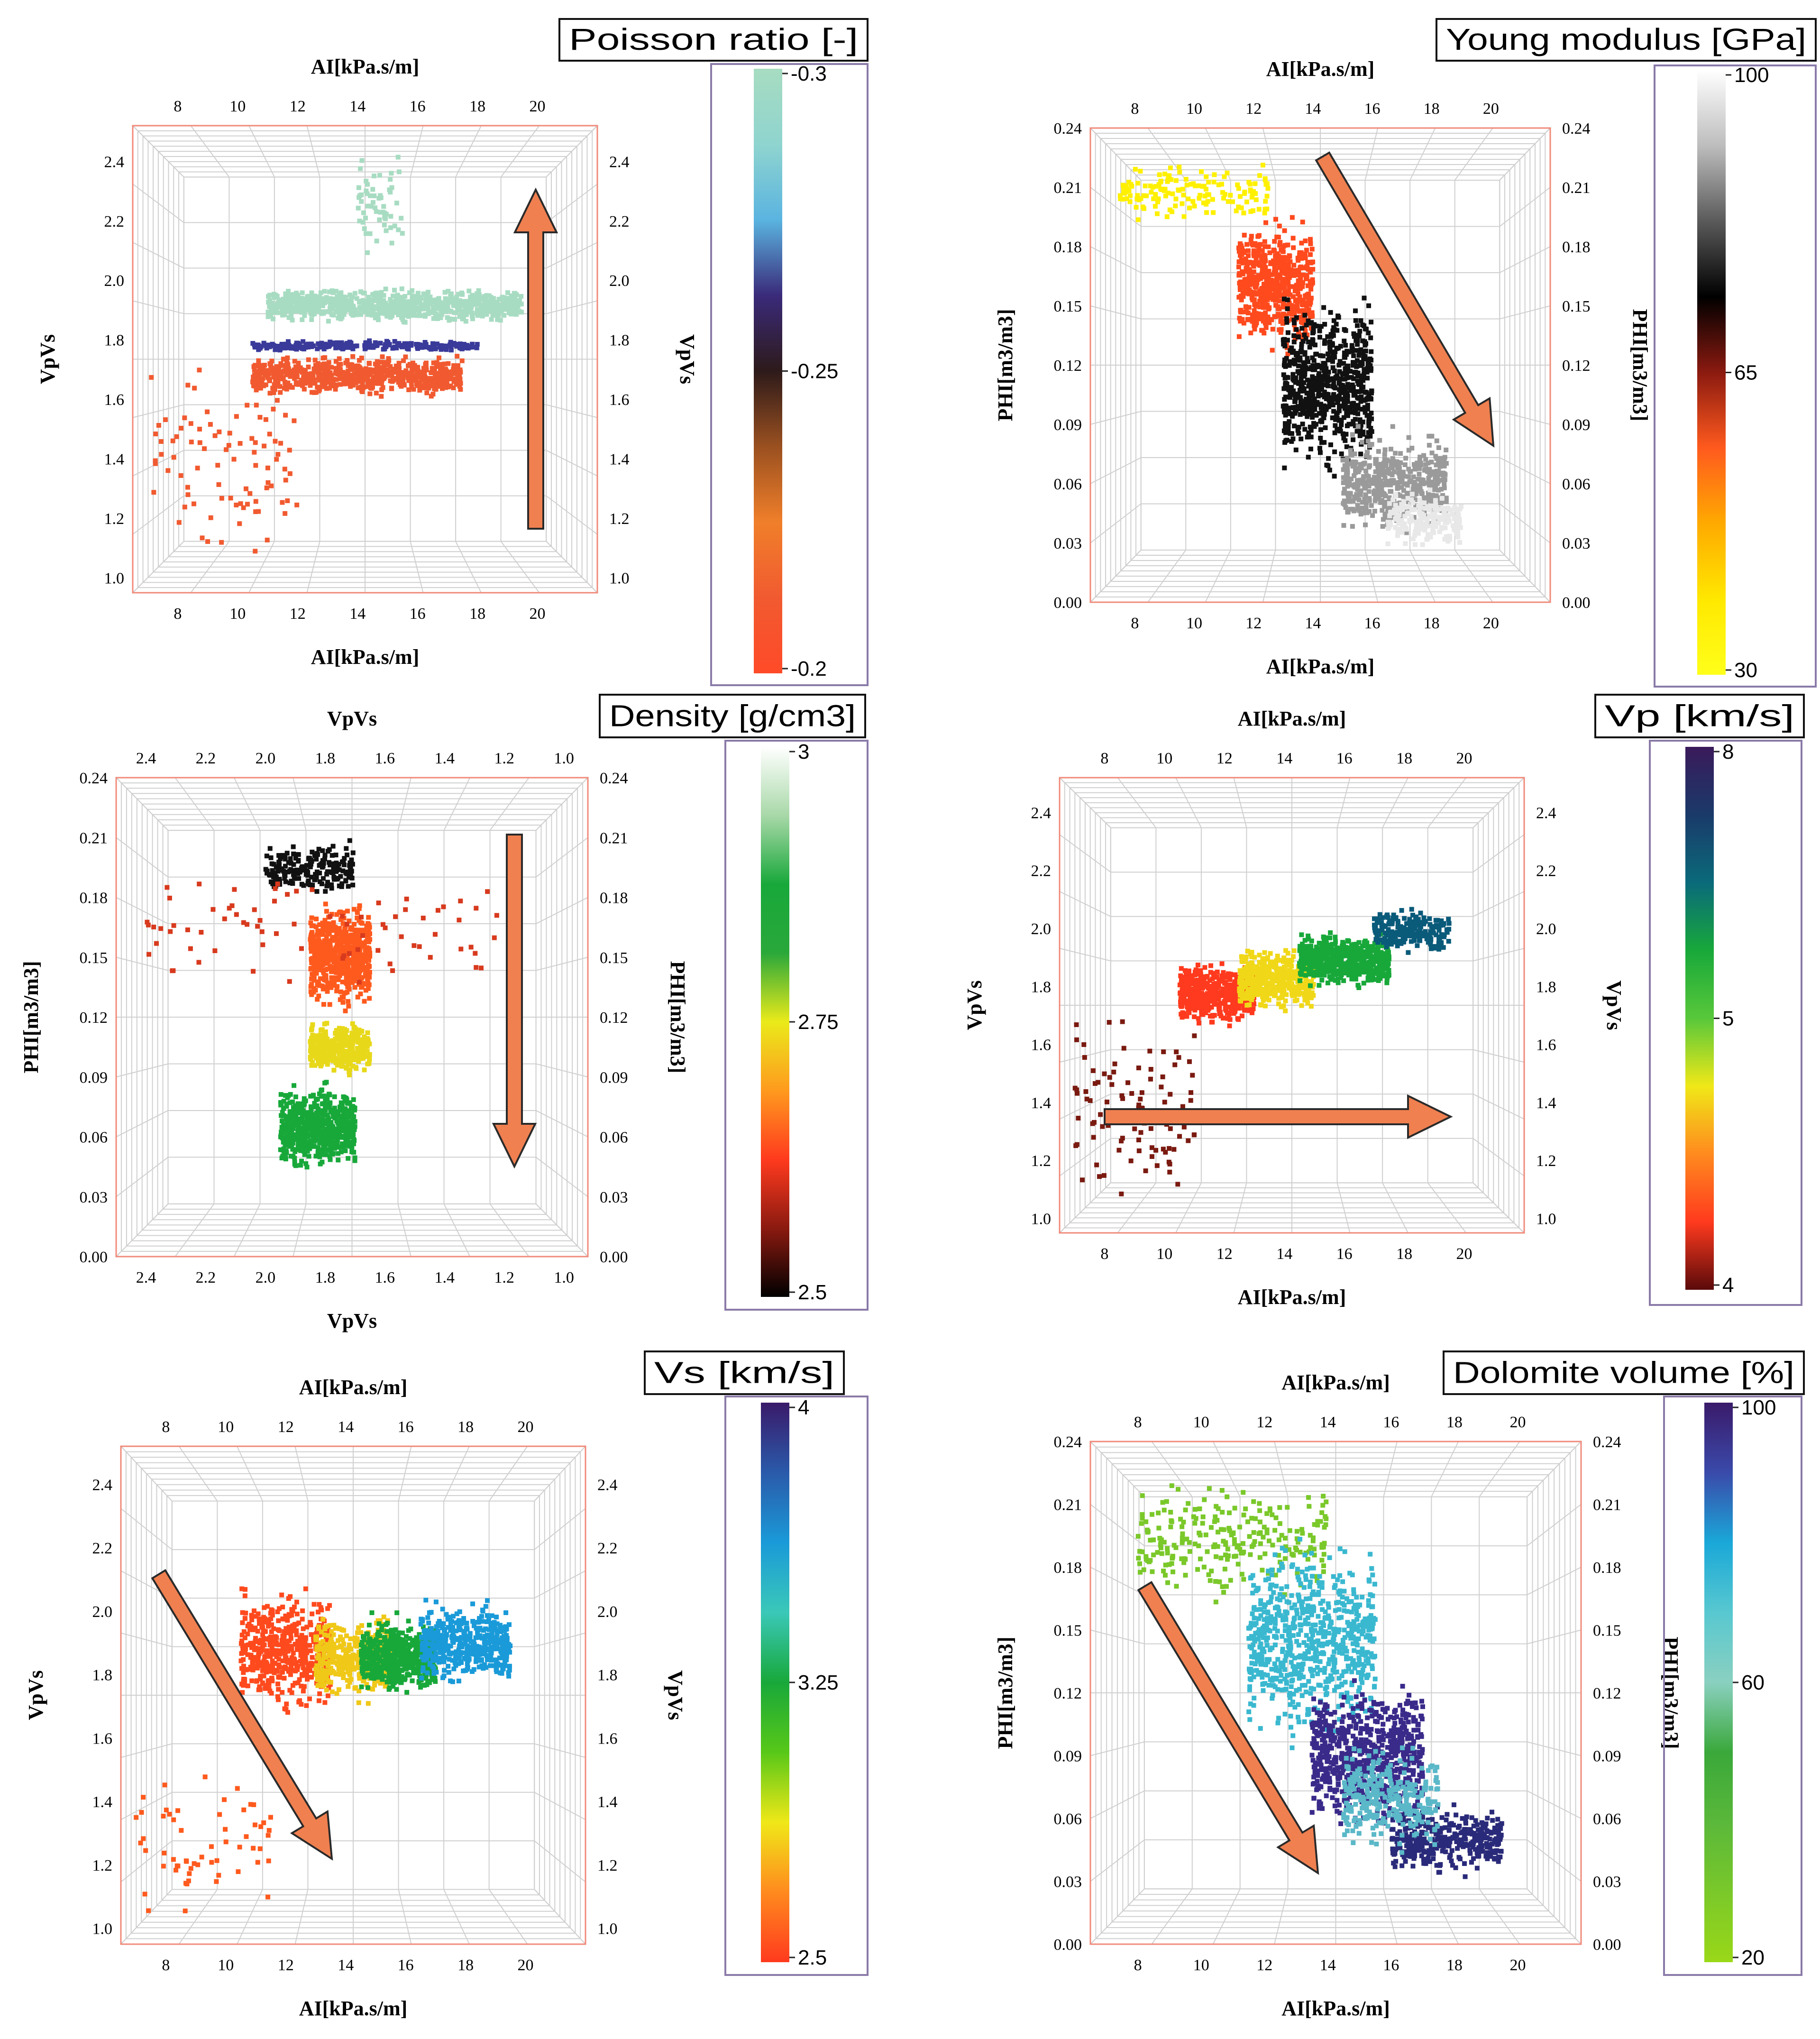 The image size is (1820, 2039). Describe the element at coordinates (418, 107) in the screenshot. I see `x-tick-top: 16` at that location.